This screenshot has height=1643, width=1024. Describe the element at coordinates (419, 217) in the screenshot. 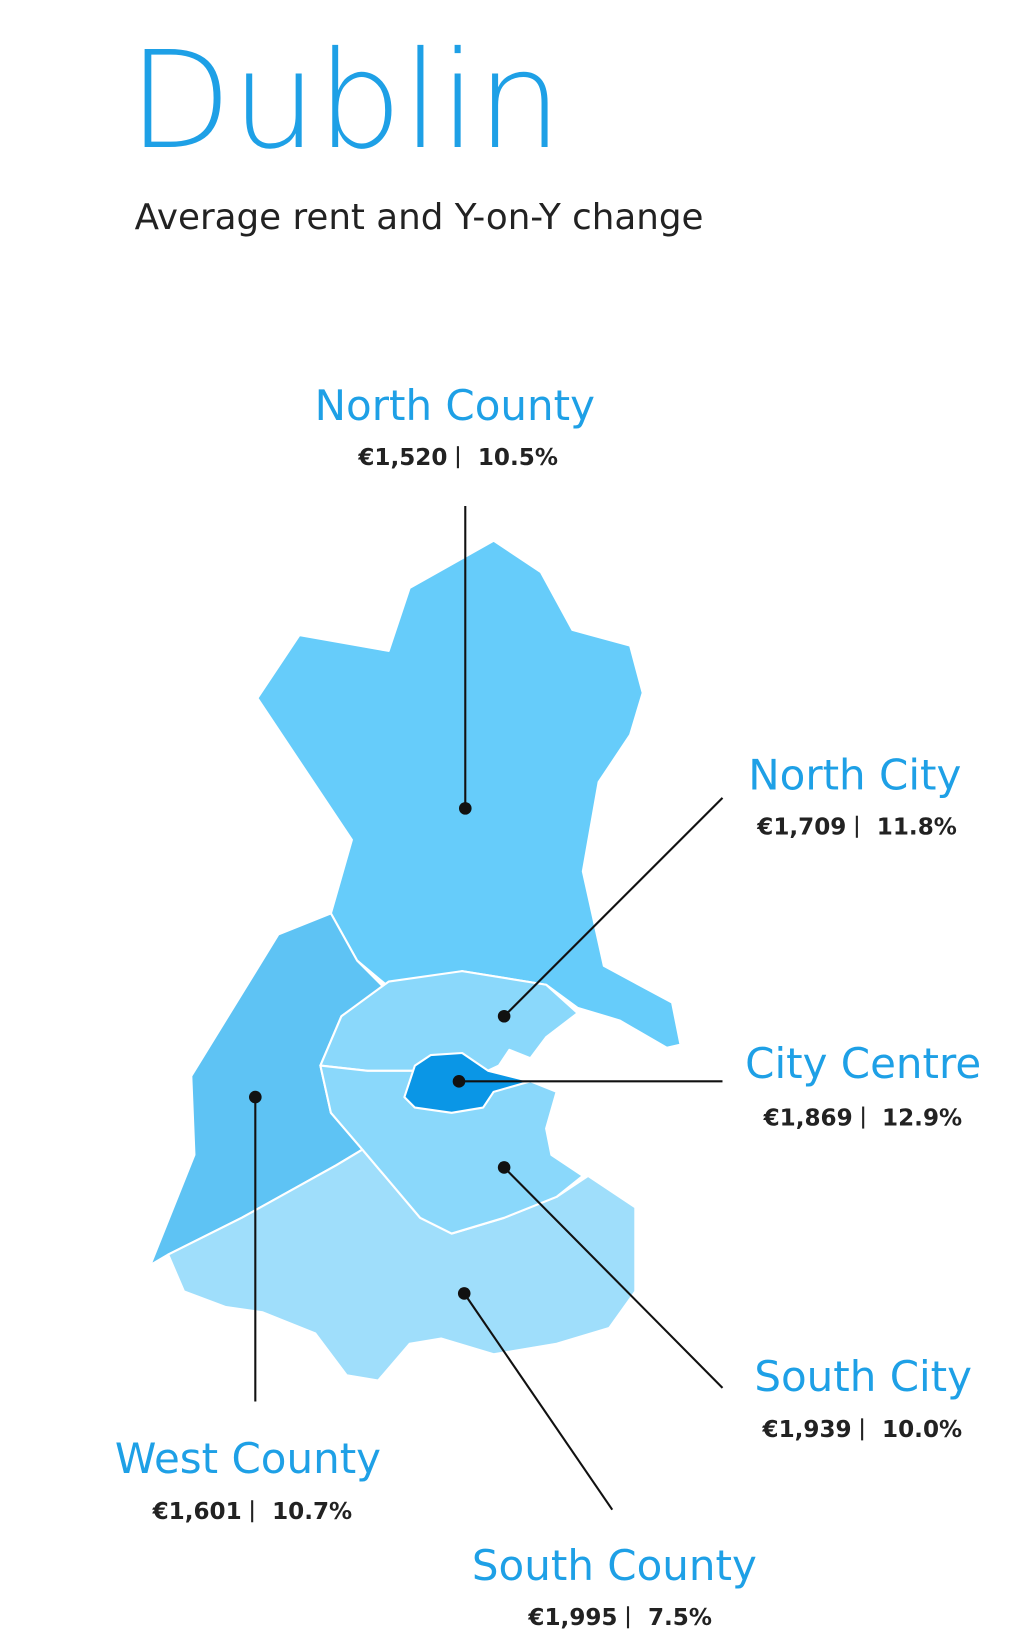

I see `subtitle: Average rent and Y-on-Y change` at that location.